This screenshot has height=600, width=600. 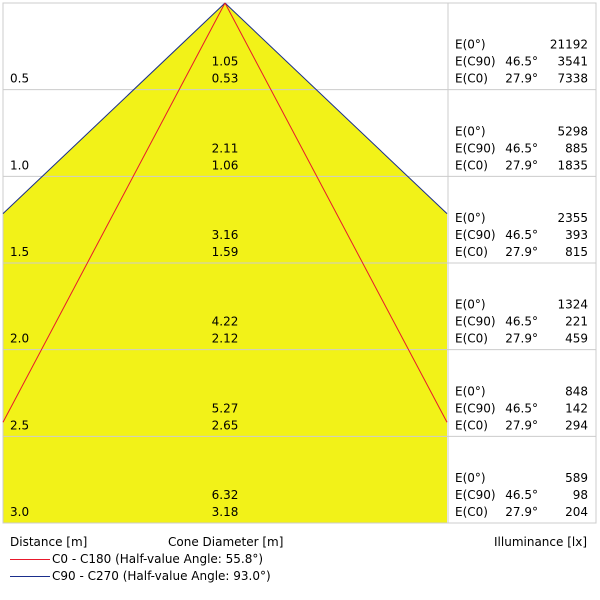 What do you see at coordinates (540, 542) in the screenshot?
I see `illuminance-axis-label: Illuminance [lx]` at bounding box center [540, 542].